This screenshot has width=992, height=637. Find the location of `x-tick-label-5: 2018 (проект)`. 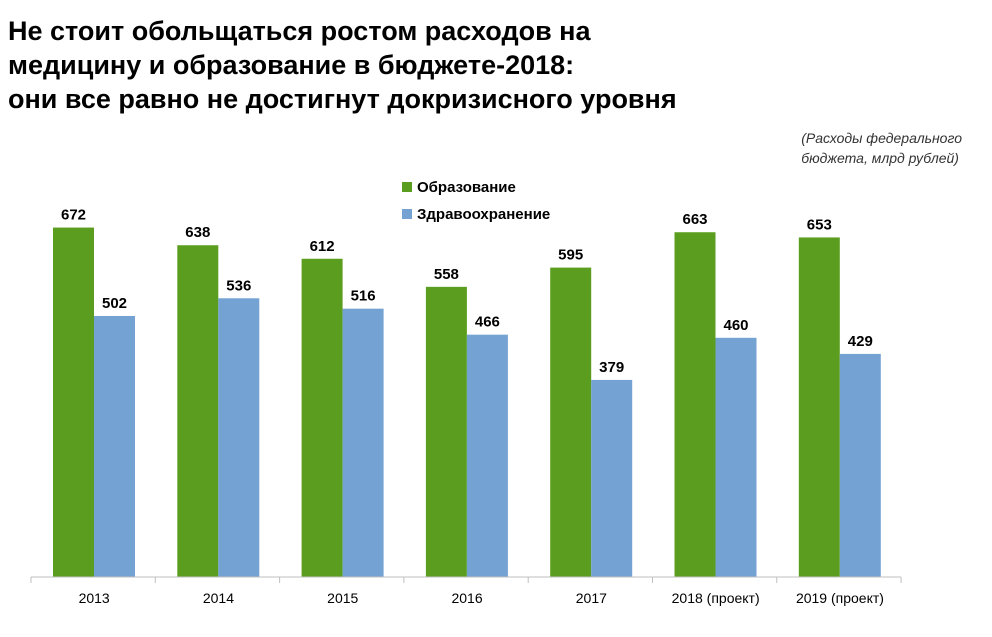

x-tick-label-5: 2018 (проект) is located at coordinates (716, 598).